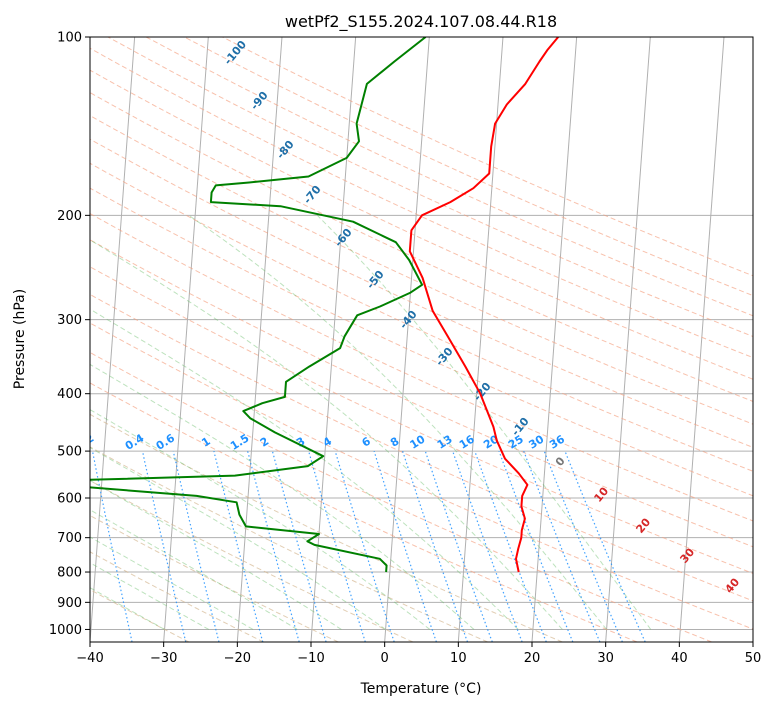  Describe the element at coordinates (520, 427) in the screenshot. I see `dry-adiabat-label: -10` at that location.